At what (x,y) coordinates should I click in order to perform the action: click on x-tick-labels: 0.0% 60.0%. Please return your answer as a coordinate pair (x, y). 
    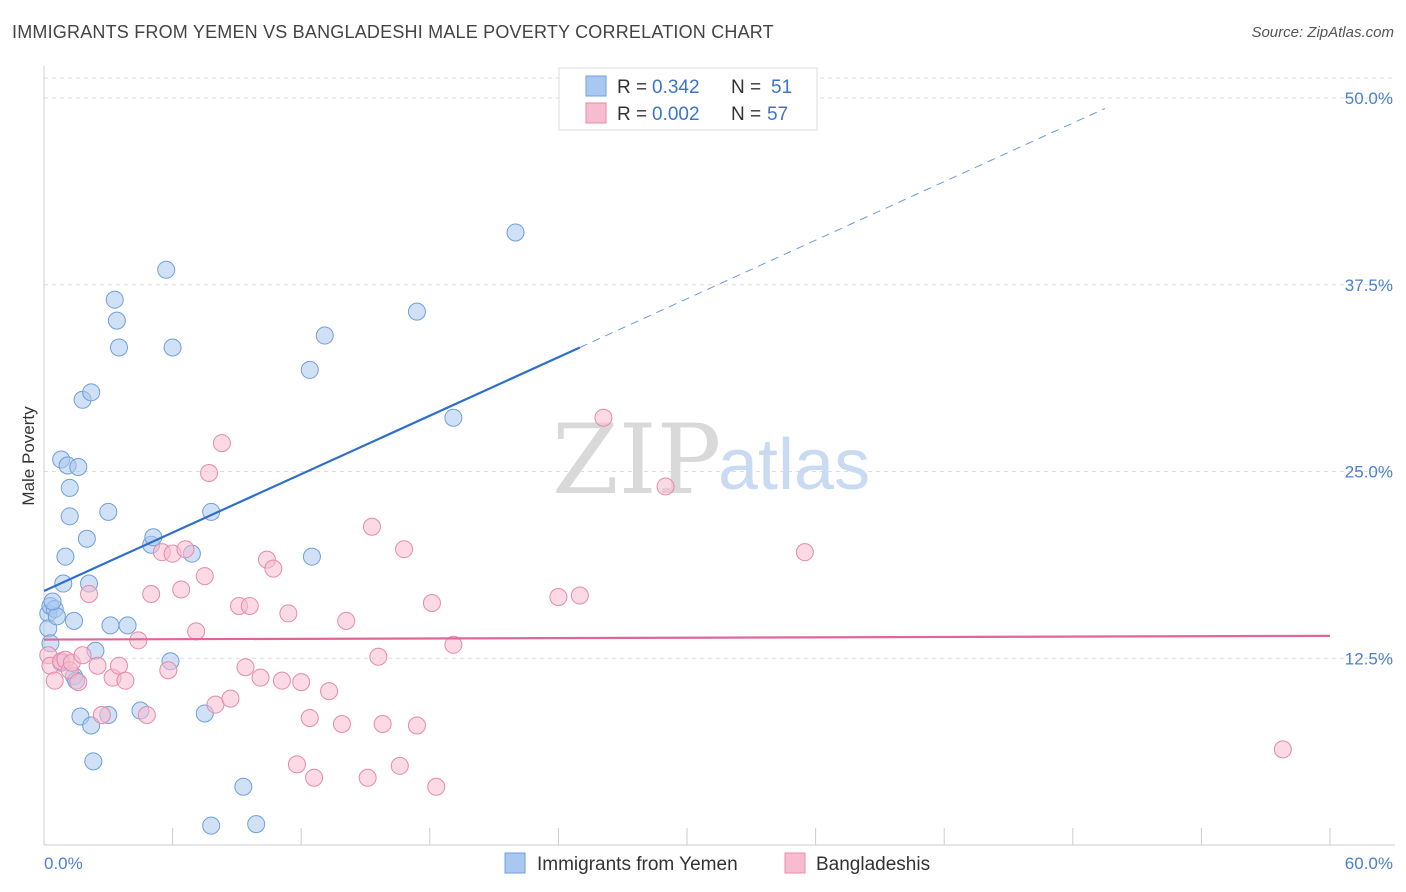
    Looking at the image, I should click on (718, 863).